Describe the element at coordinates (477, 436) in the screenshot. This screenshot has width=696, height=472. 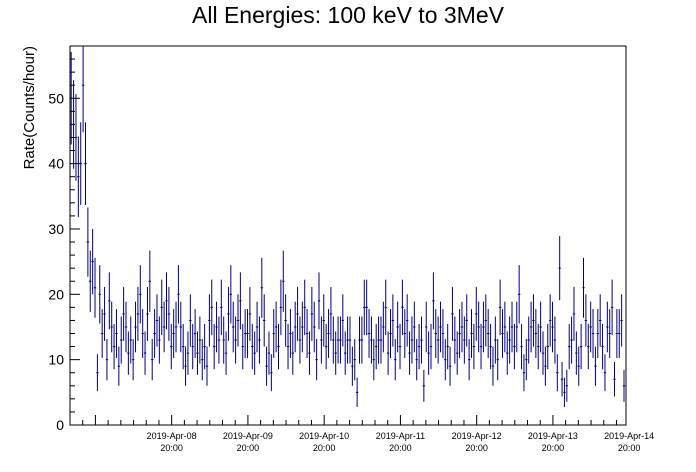
I see `x-tick-label-date: 2019-Apr-12` at that location.